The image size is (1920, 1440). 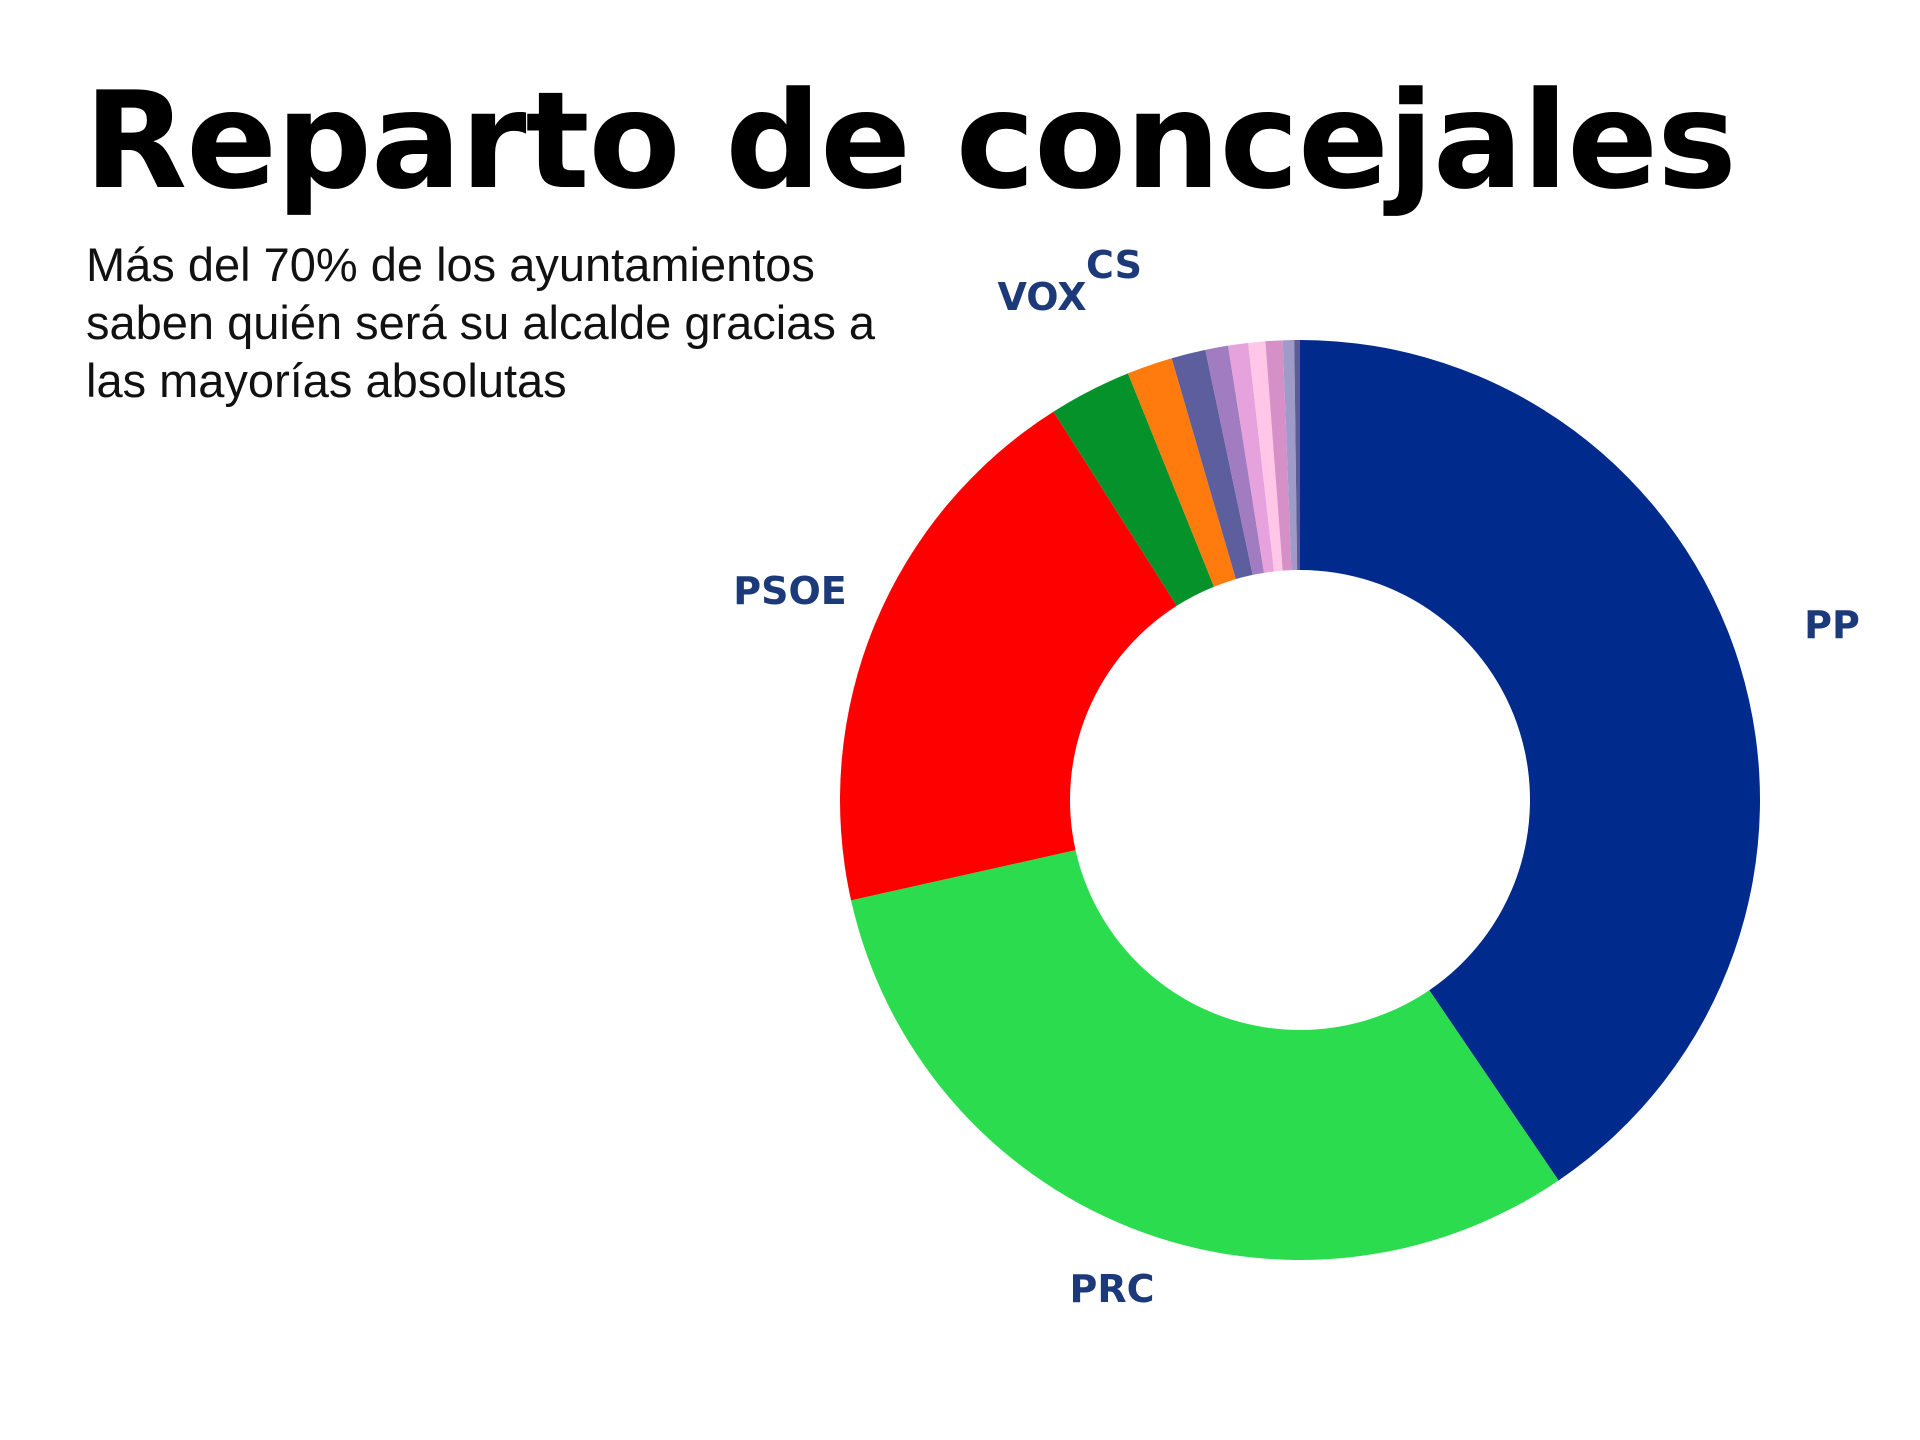 I want to click on donut-slice-prc, so click(x=1205, y=1055).